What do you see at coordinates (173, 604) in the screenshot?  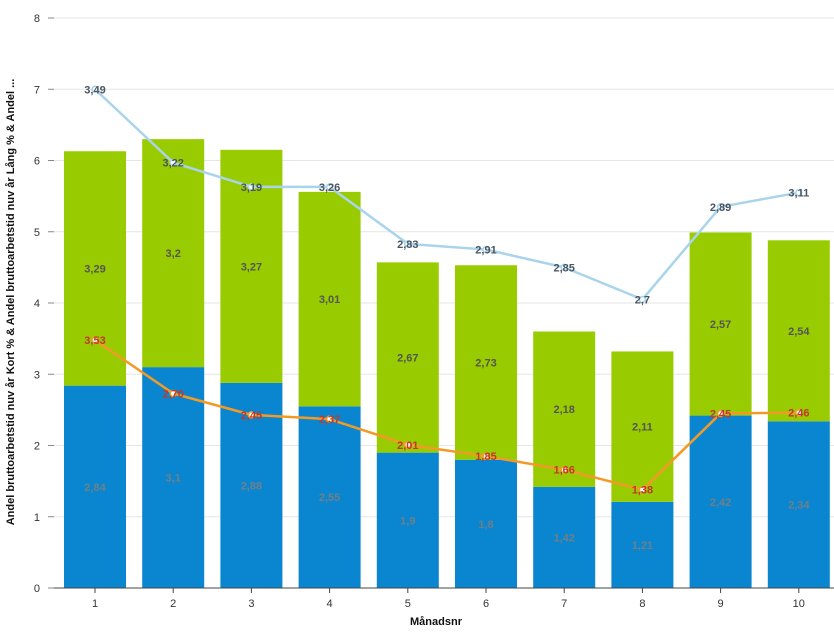 I see `x-tick-label: 2` at bounding box center [173, 604].